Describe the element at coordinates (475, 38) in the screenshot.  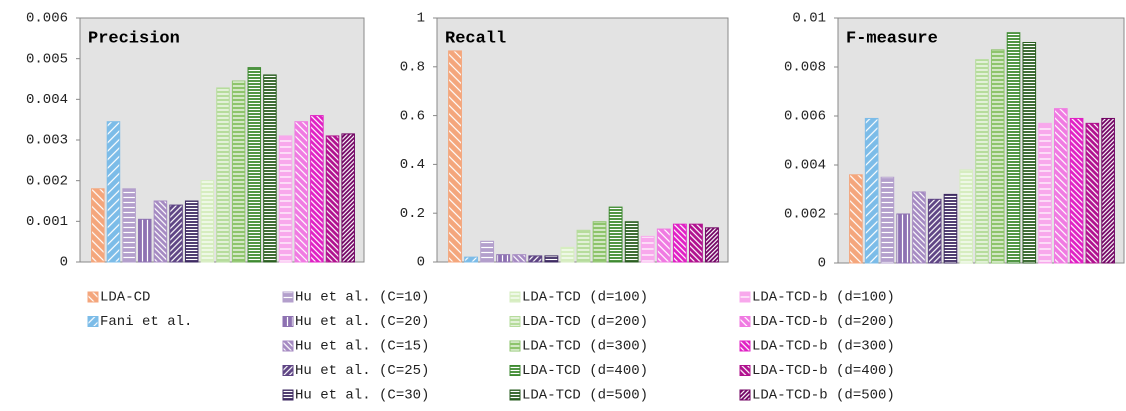
I see `chart-title: Recall` at that location.